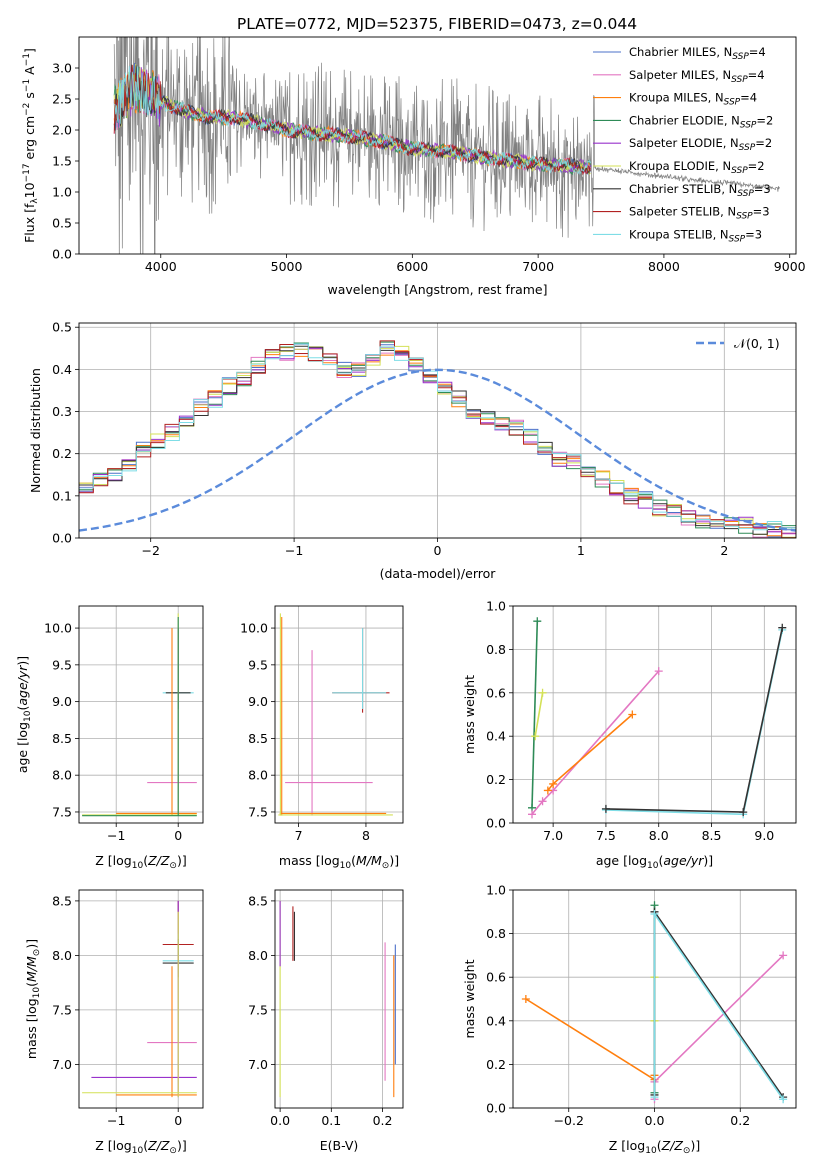  Describe the element at coordinates (654, 1097) in the screenshot. I see `weight-marker-kroupa_stelib` at that location.